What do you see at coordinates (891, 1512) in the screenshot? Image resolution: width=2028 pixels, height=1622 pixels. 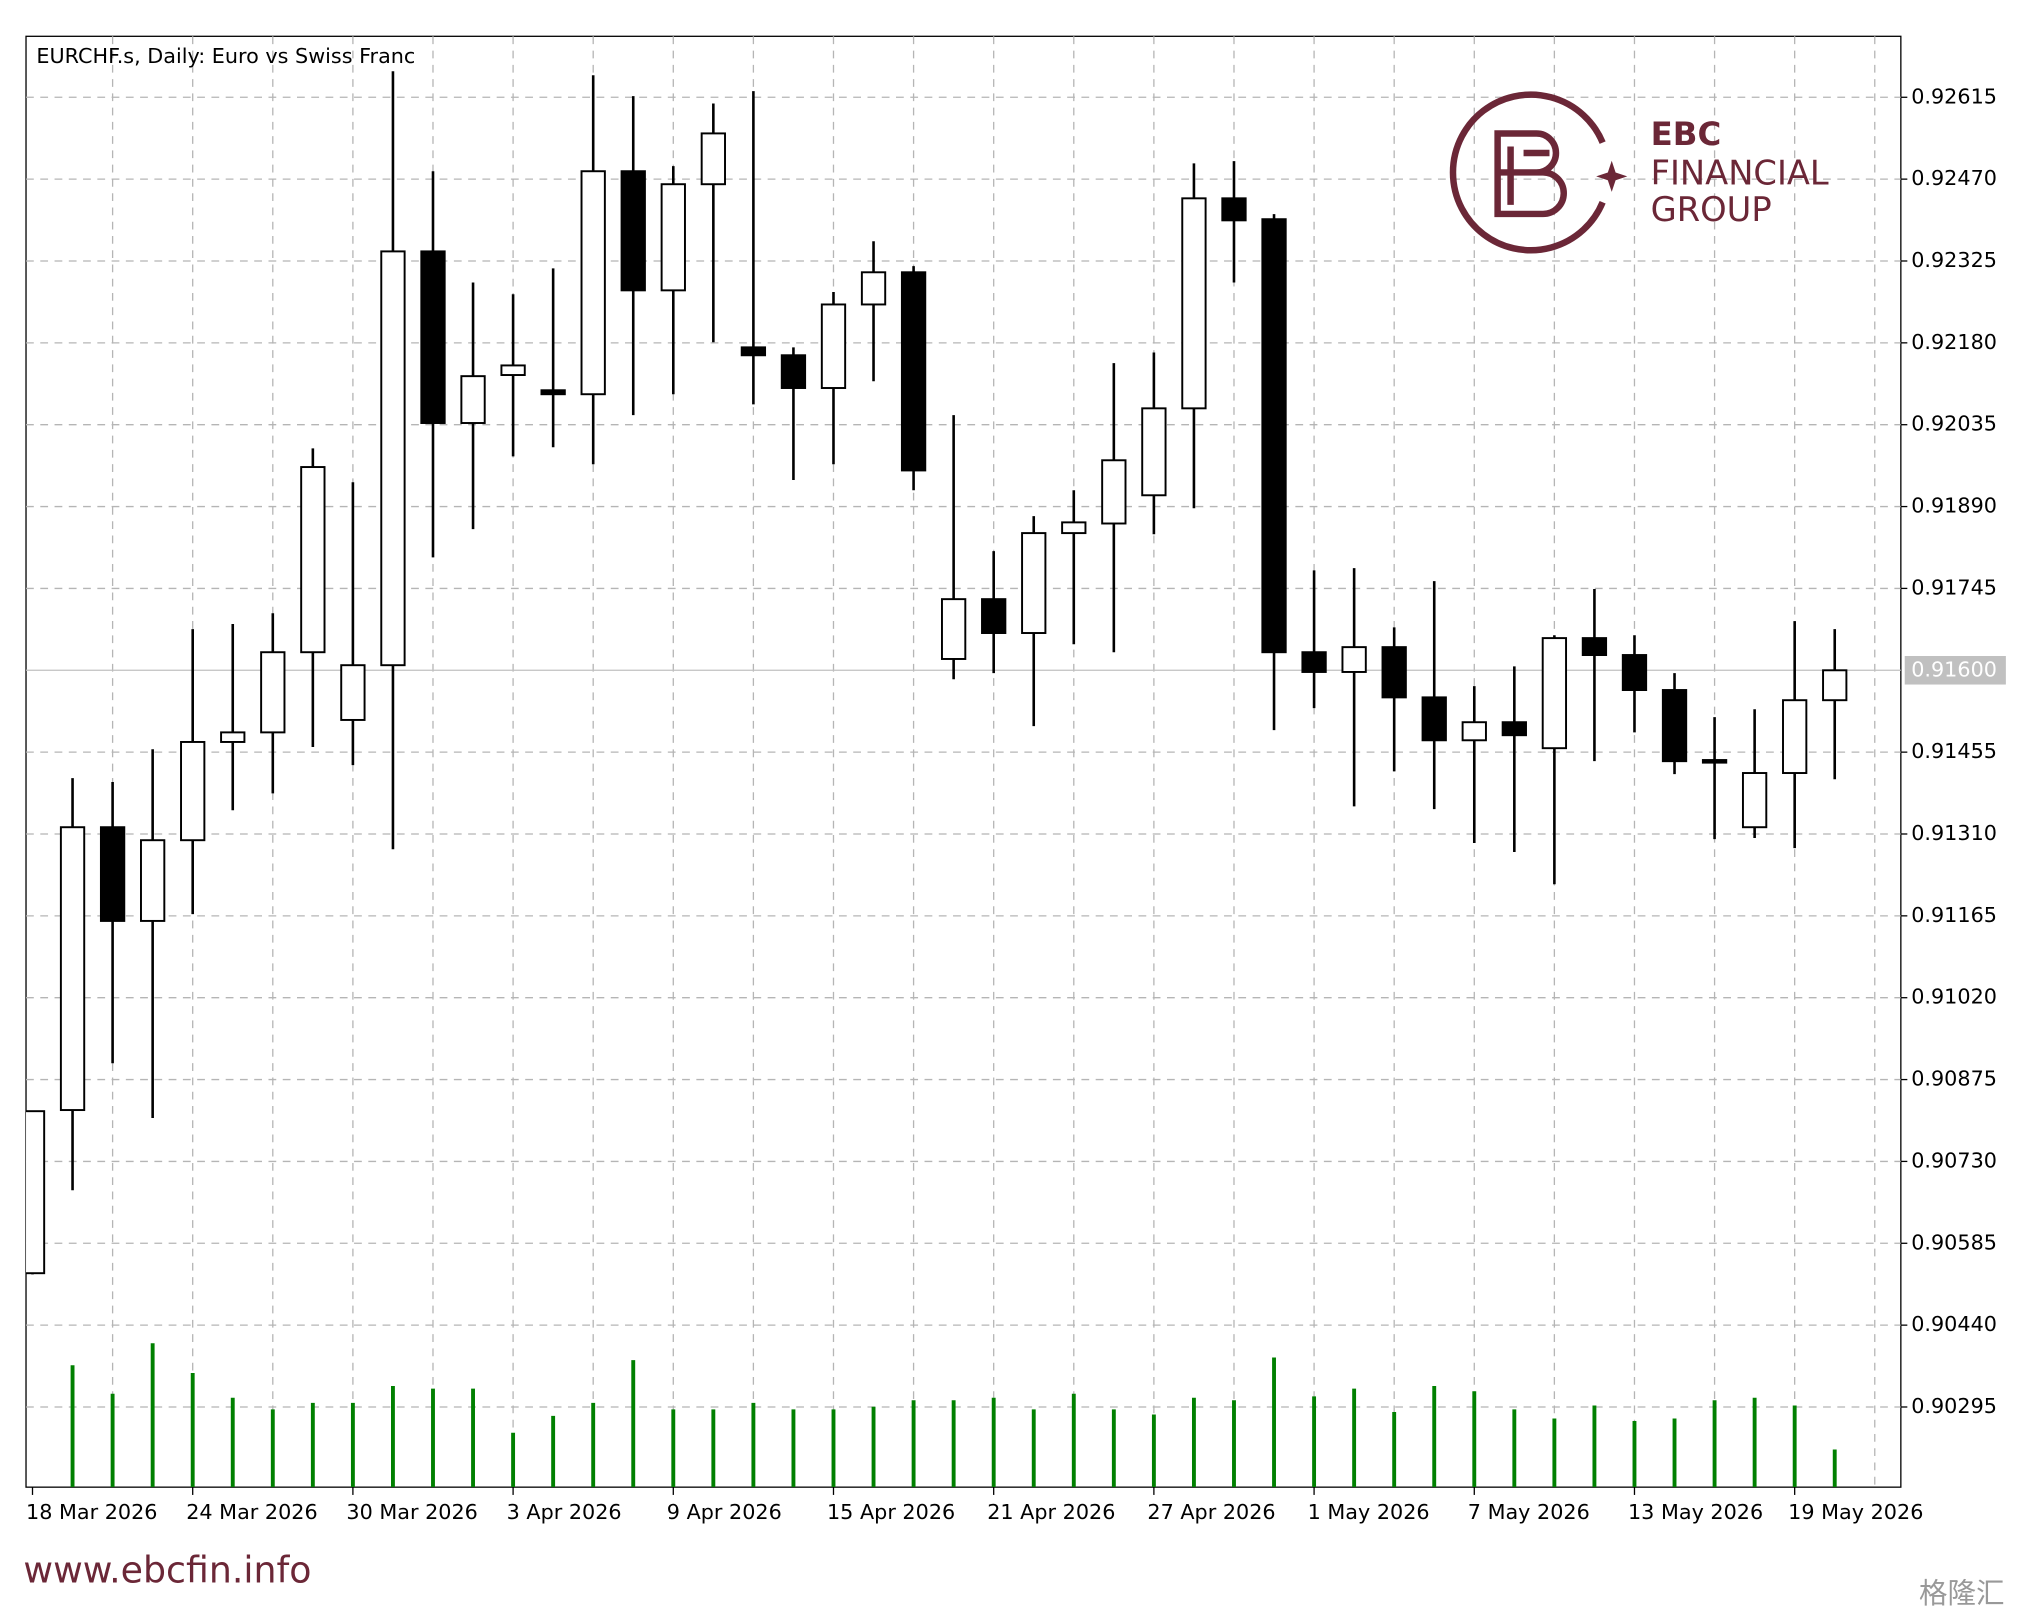 I see `x-tick-label: 15 Apr 2026` at bounding box center [891, 1512].